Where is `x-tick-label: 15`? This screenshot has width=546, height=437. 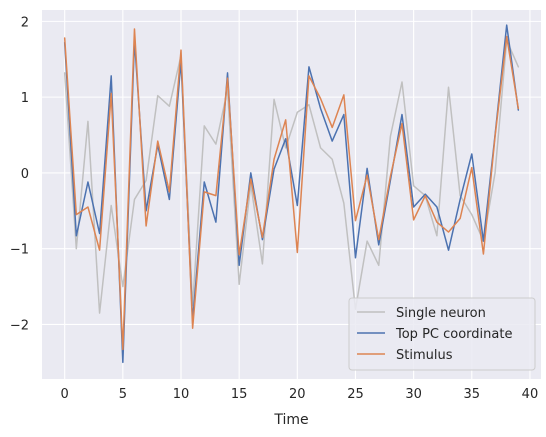 x-tick-label: 15 is located at coordinates (239, 394).